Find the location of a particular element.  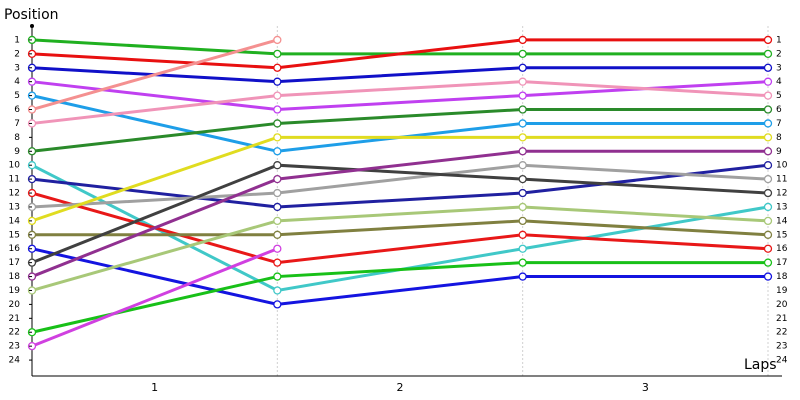

y-tick-label: 13 is located at coordinates (14, 207).